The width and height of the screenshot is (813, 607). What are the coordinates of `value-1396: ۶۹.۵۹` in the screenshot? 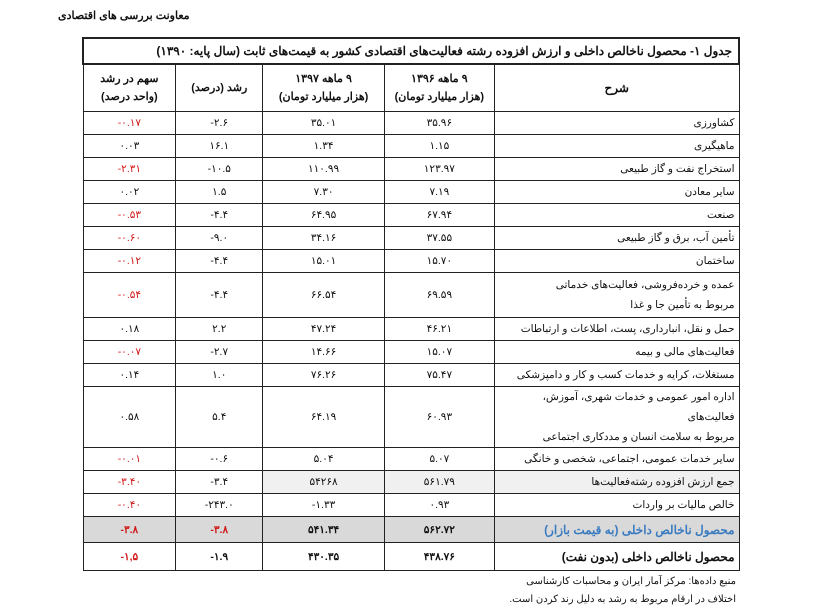 It's located at (439, 295).